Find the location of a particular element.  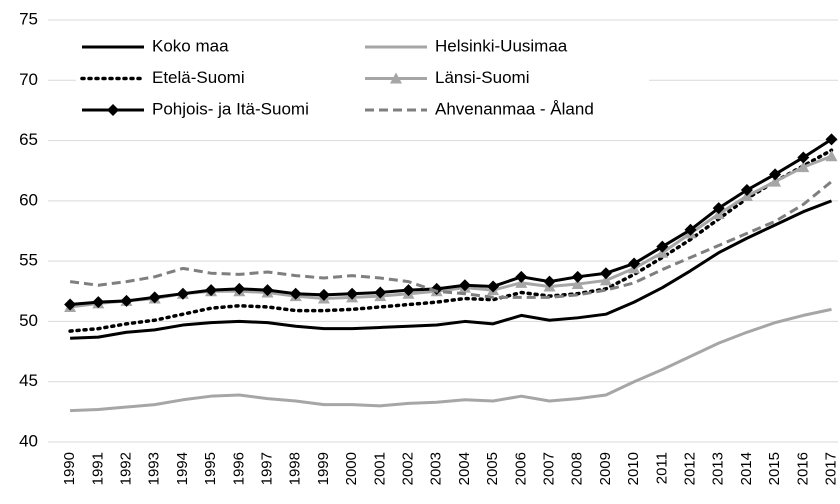

y-tick-label: 75 is located at coordinates (28, 18).